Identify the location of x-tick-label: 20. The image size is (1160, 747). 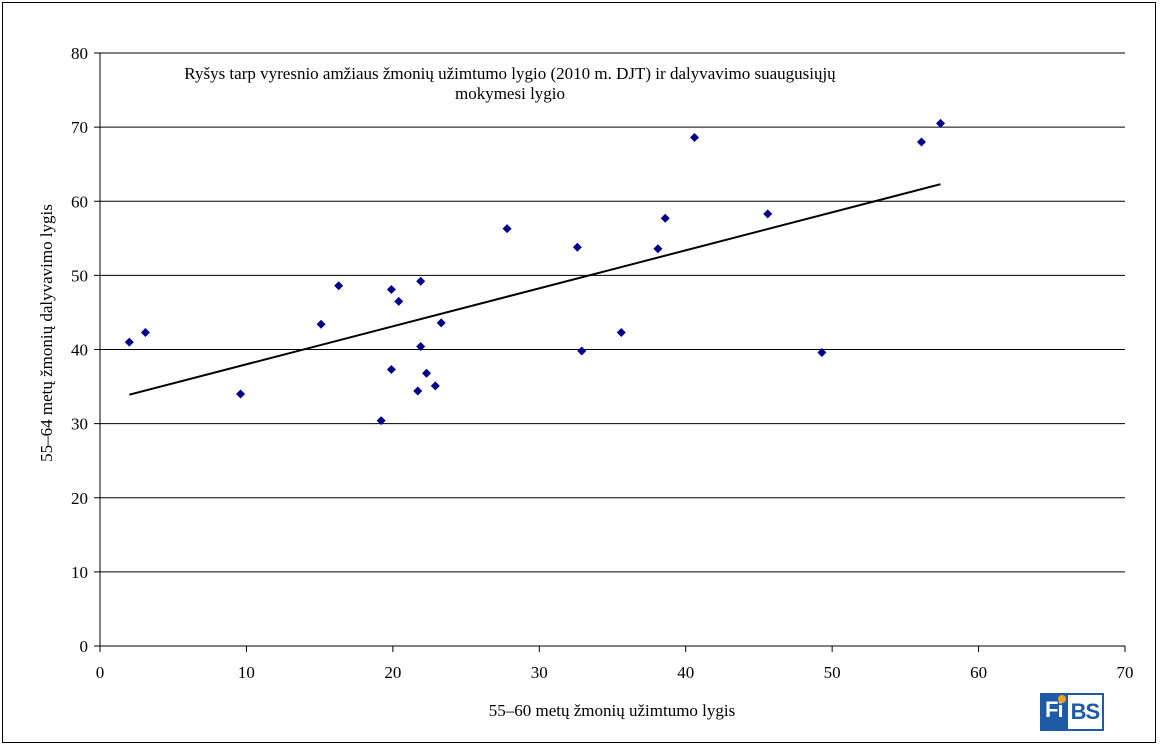
(392, 672).